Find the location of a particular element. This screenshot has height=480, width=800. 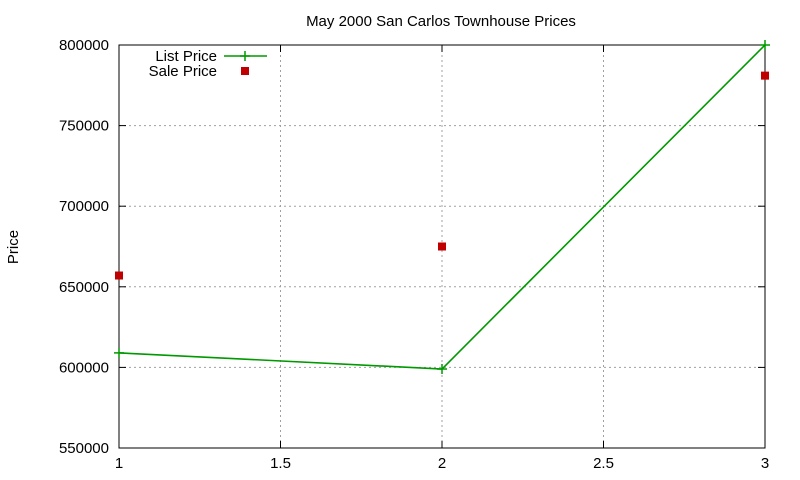

y-tick-label: 600000 is located at coordinates (84, 367).